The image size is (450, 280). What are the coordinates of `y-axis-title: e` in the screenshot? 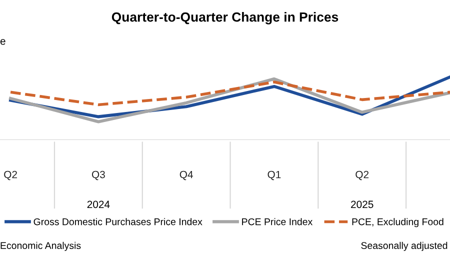 It's located at (3, 42).